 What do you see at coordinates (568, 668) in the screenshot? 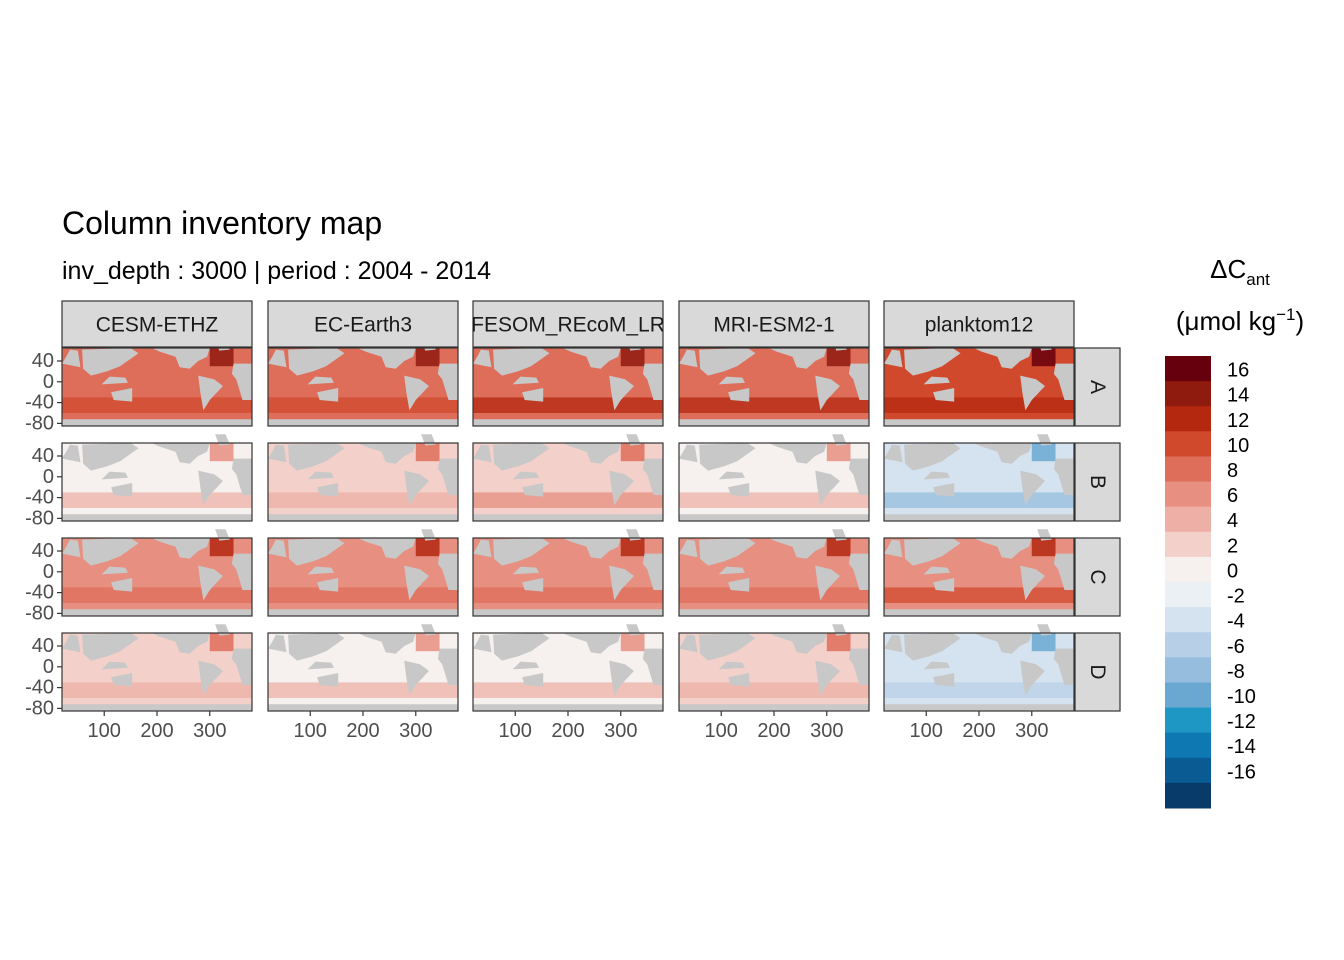
I see `panel-D-FESOM_REcoM_LR` at bounding box center [568, 668].